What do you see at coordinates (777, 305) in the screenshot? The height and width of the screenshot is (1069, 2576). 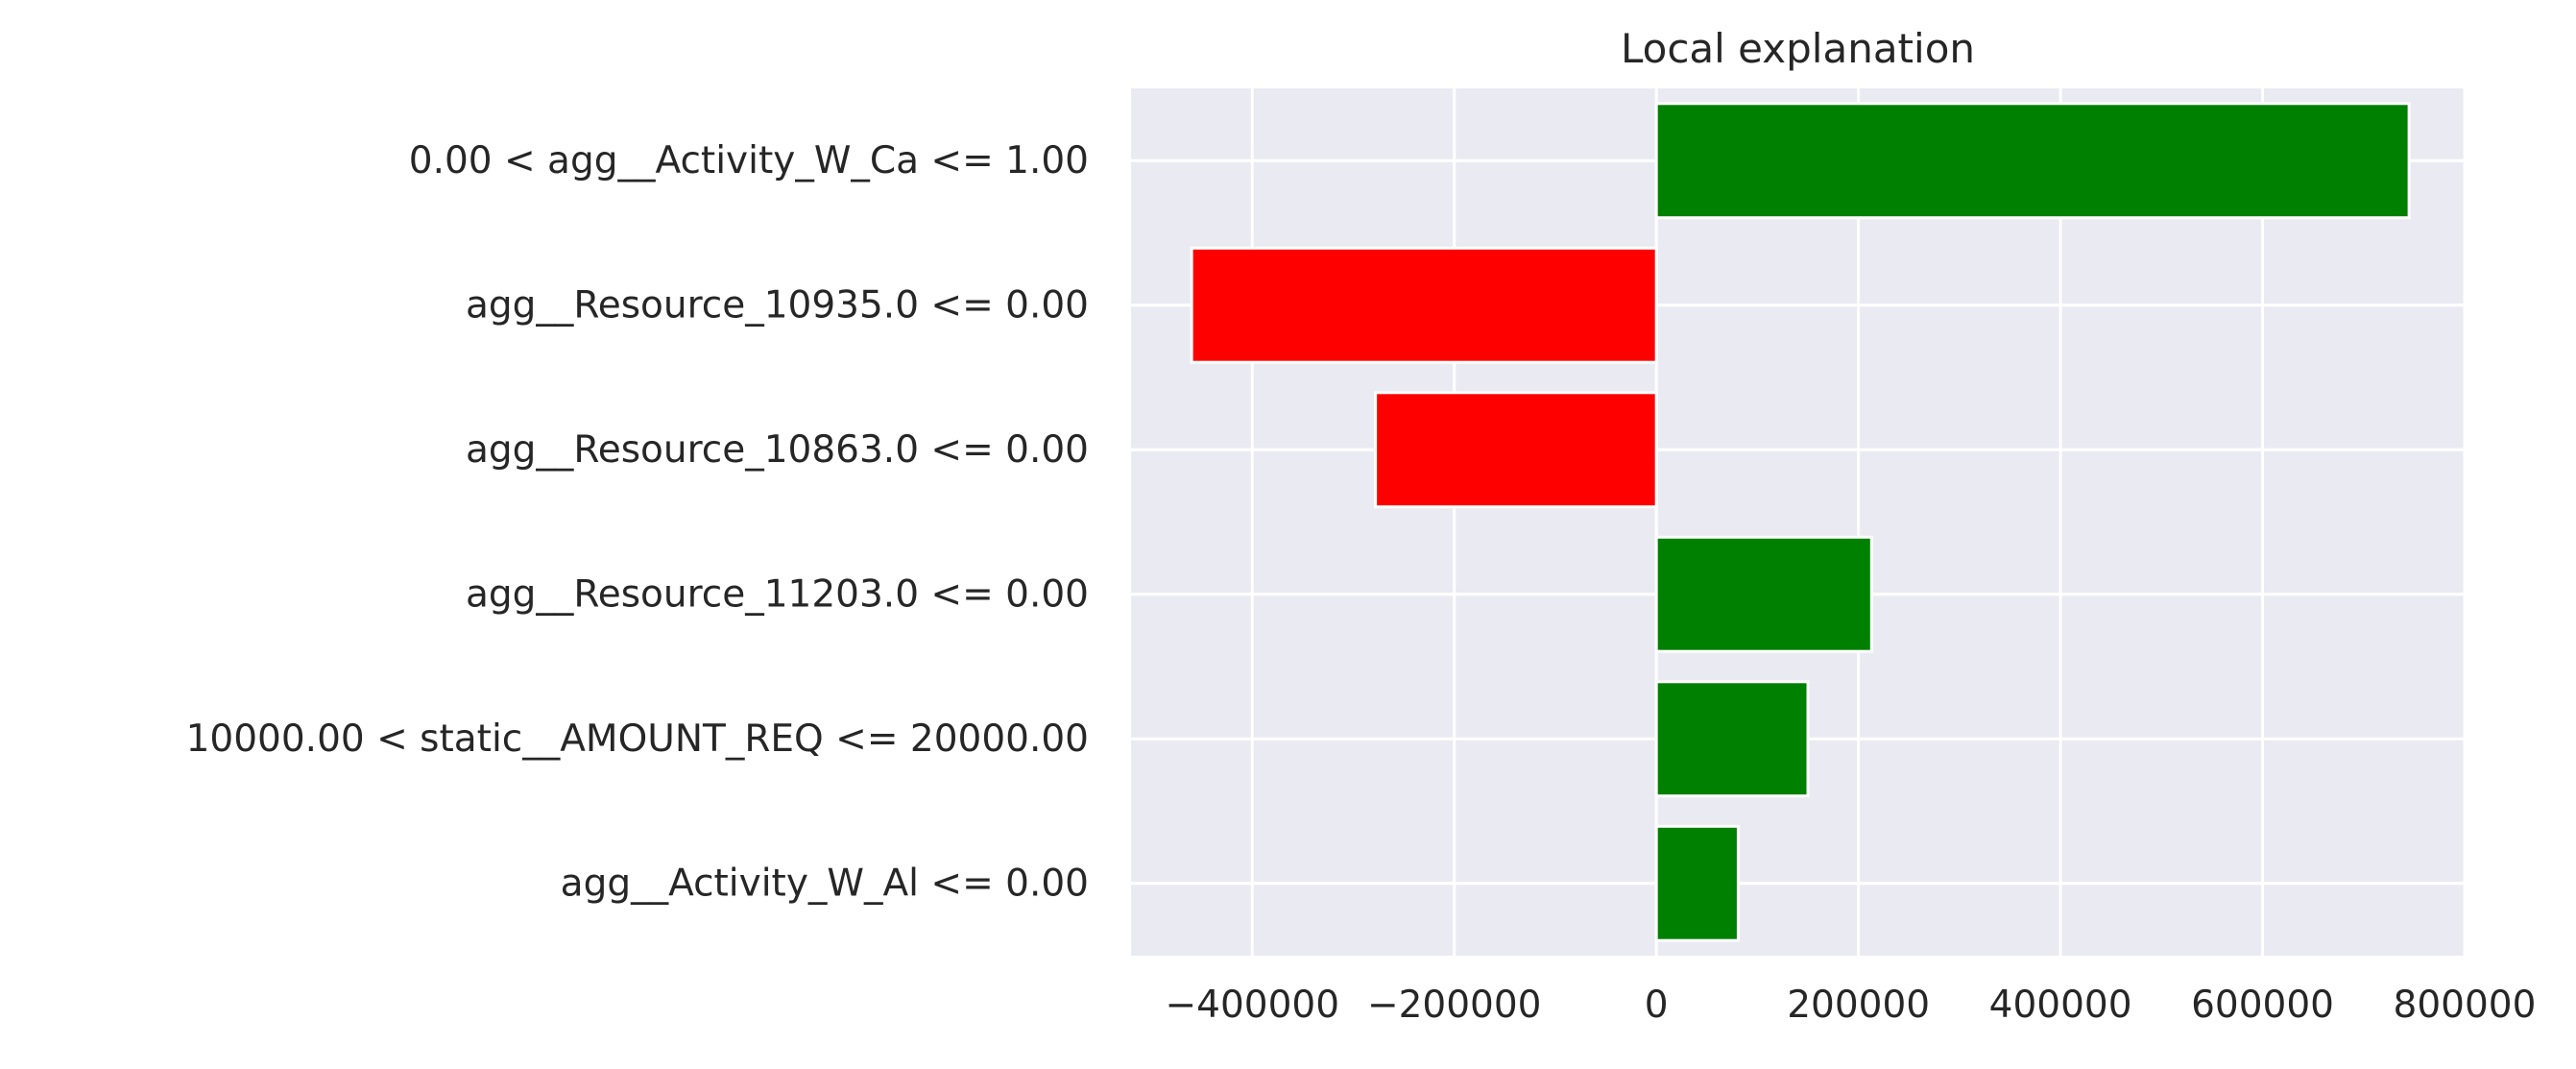 I see `y-tick-label: agg__Resource_10935.0 <= 0.00` at bounding box center [777, 305].